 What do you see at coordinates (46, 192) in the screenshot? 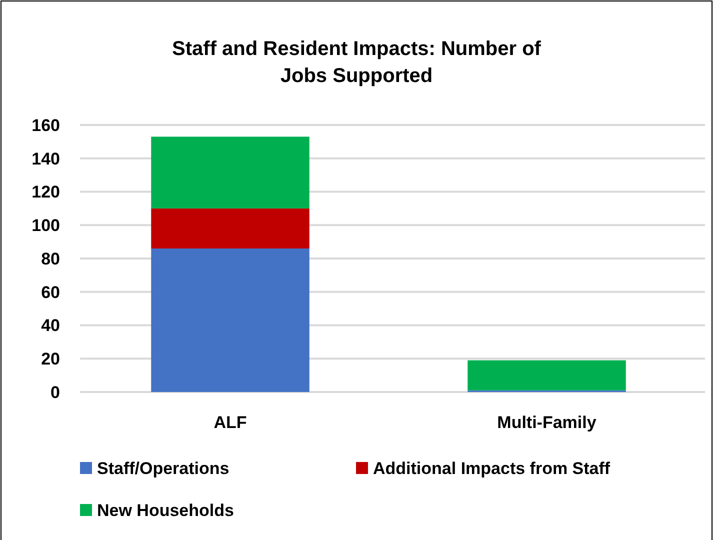
I see `y-tick-label: 120` at bounding box center [46, 192].